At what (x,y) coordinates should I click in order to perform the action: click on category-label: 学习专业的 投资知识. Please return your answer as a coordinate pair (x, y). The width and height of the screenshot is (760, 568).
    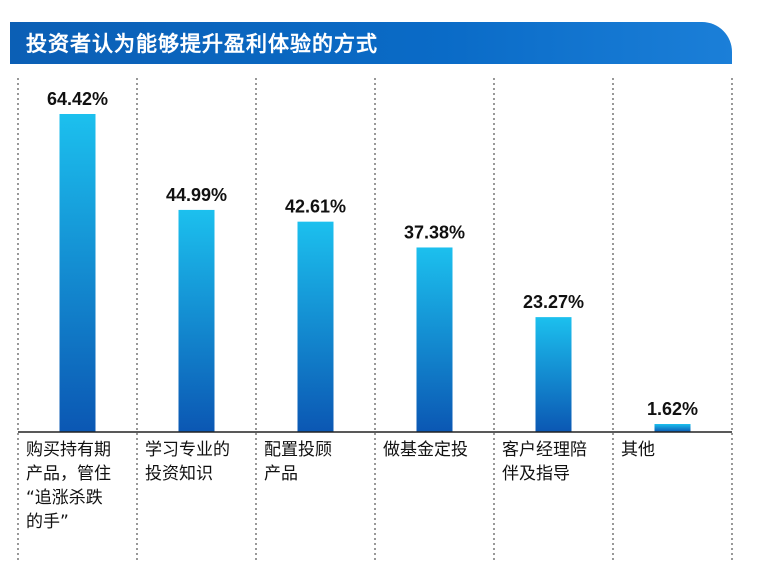
    Looking at the image, I should click on (187, 462).